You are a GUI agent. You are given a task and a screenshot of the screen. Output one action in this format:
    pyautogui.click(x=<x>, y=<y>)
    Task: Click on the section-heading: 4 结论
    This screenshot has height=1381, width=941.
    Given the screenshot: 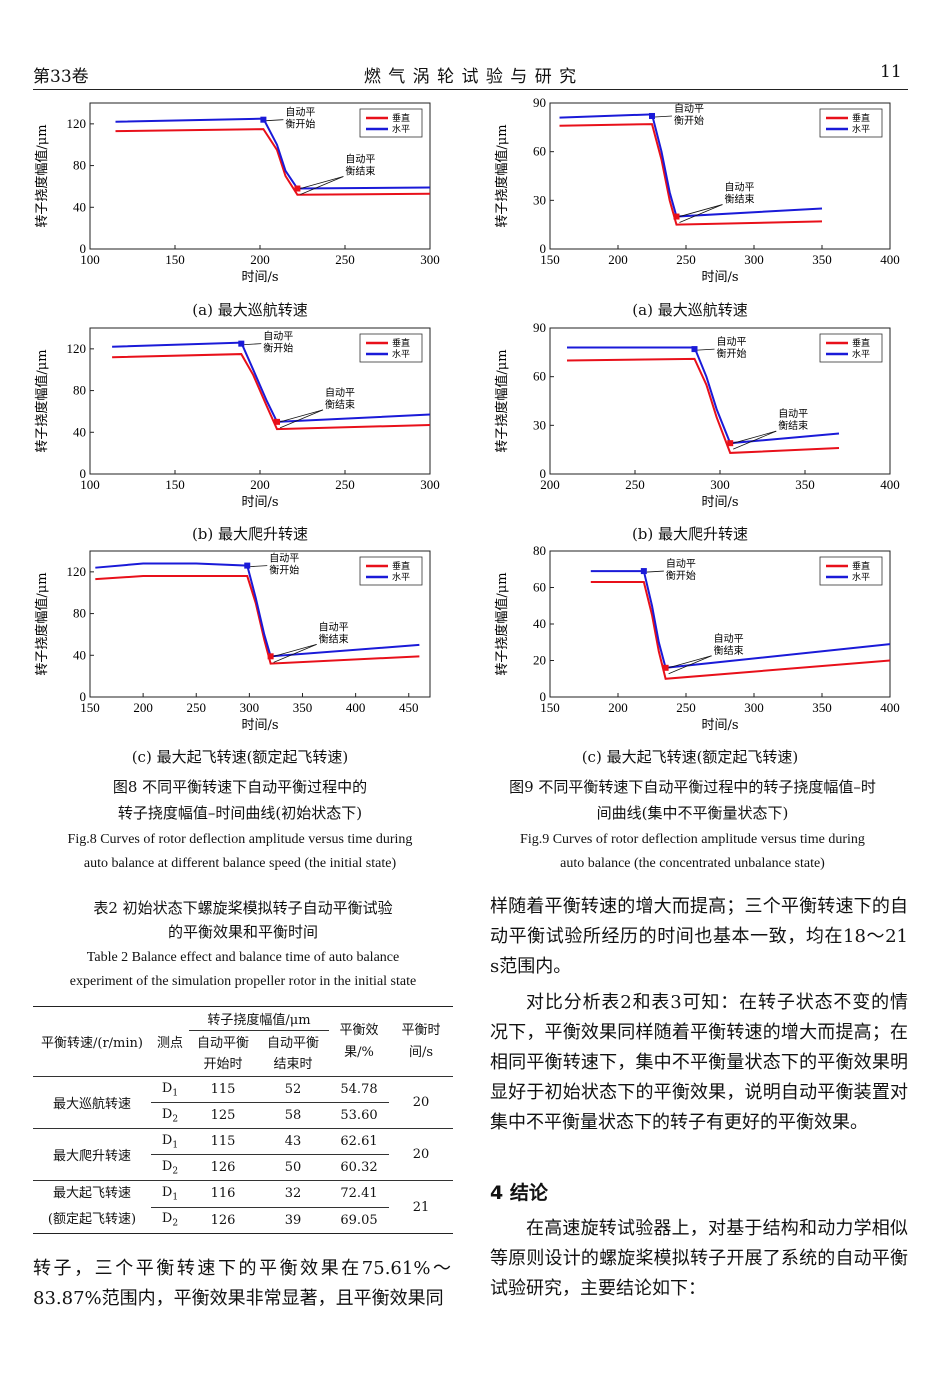 What is the action you would take?
    pyautogui.click(x=519, y=1193)
    